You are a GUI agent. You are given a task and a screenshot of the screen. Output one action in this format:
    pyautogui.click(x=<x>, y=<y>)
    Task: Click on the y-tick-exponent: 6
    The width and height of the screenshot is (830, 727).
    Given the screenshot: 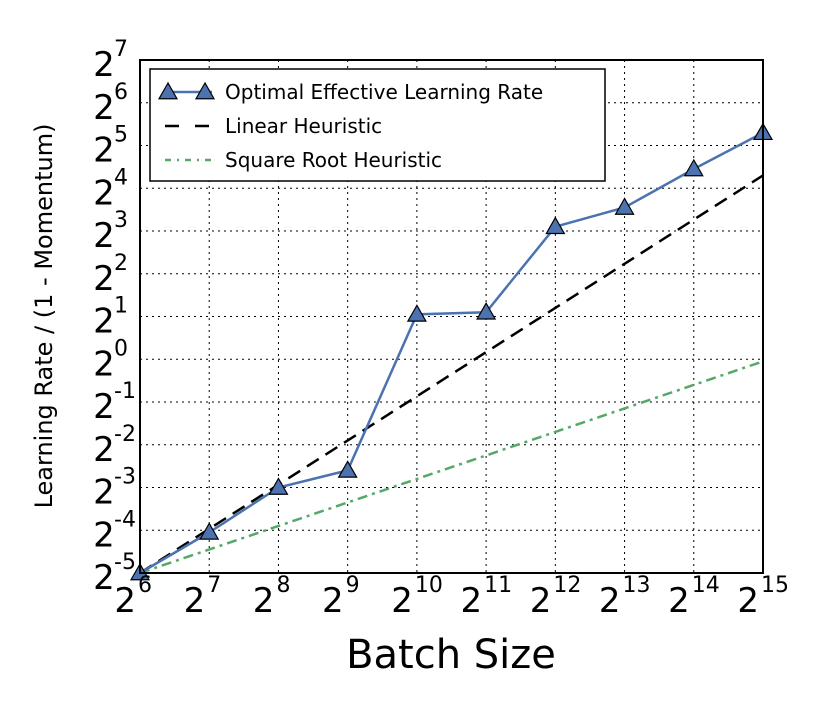 What is the action you would take?
    pyautogui.click(x=121, y=92)
    